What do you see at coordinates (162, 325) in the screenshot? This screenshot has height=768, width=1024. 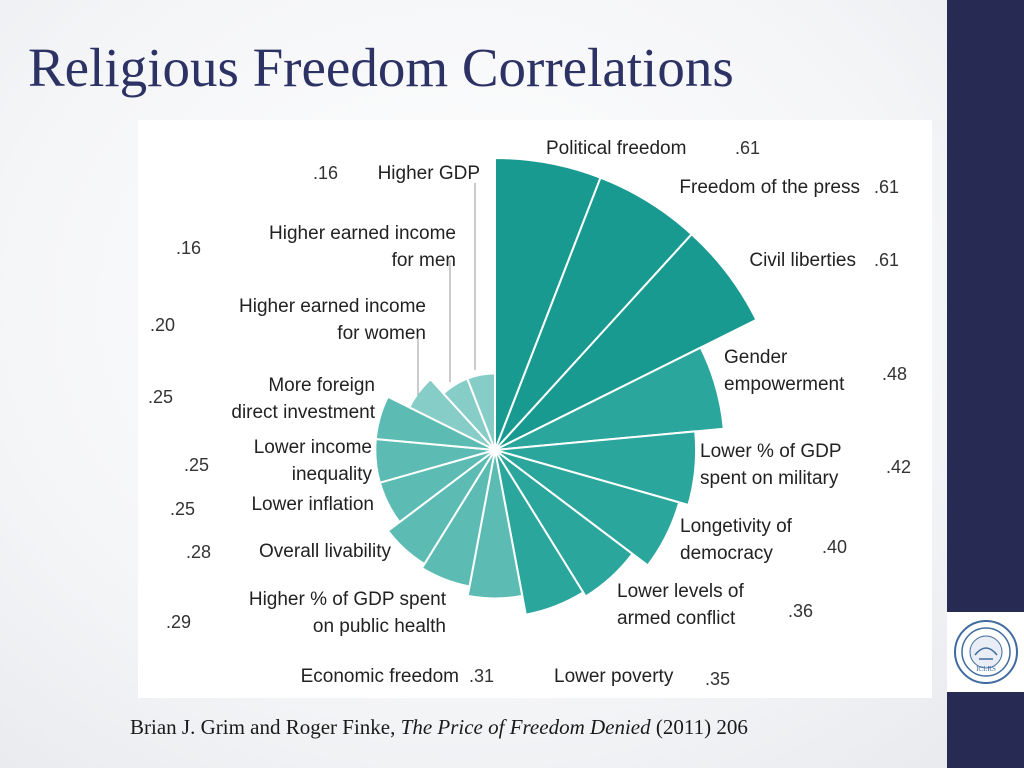 I see `value-label-higher-earned-income-for-women: .20` at bounding box center [162, 325].